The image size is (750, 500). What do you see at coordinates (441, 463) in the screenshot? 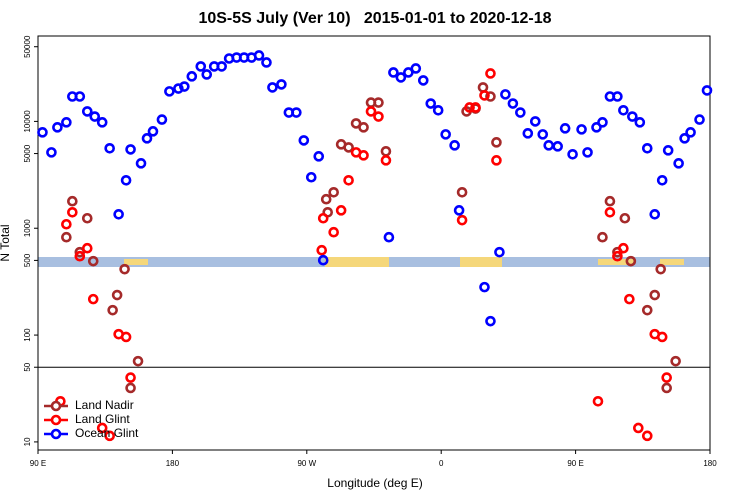
I see `x-tick-label: 0` at bounding box center [441, 463].